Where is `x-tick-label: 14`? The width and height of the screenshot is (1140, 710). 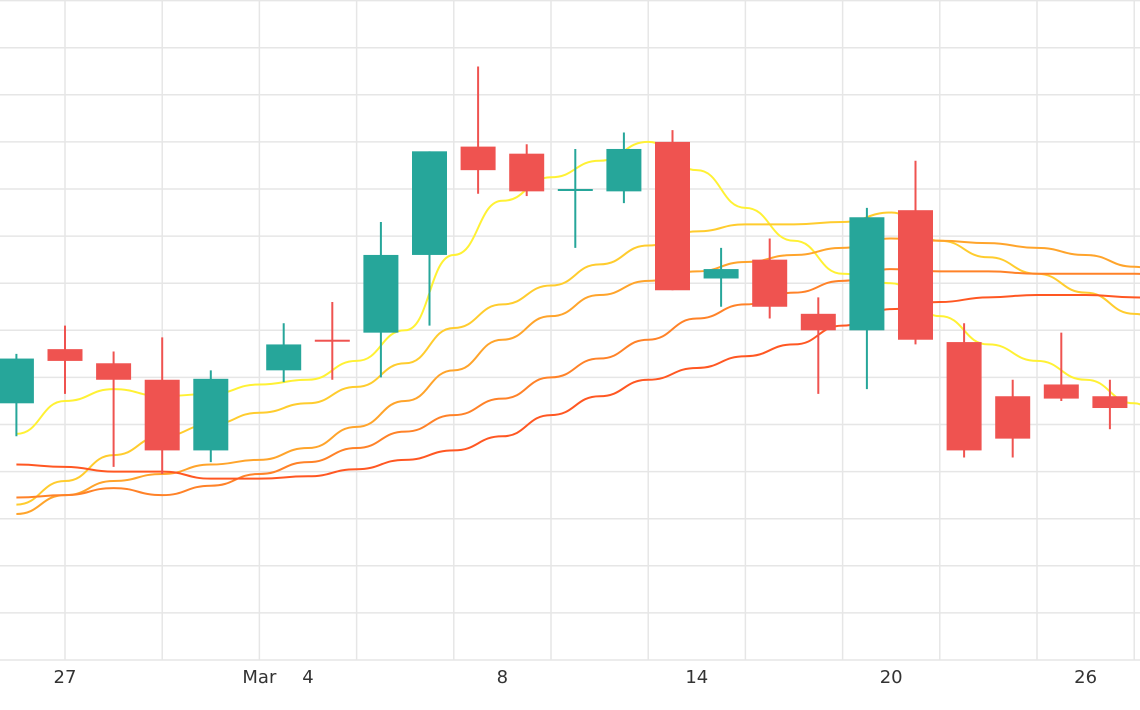
x-tick-label: 14 is located at coordinates (696, 677).